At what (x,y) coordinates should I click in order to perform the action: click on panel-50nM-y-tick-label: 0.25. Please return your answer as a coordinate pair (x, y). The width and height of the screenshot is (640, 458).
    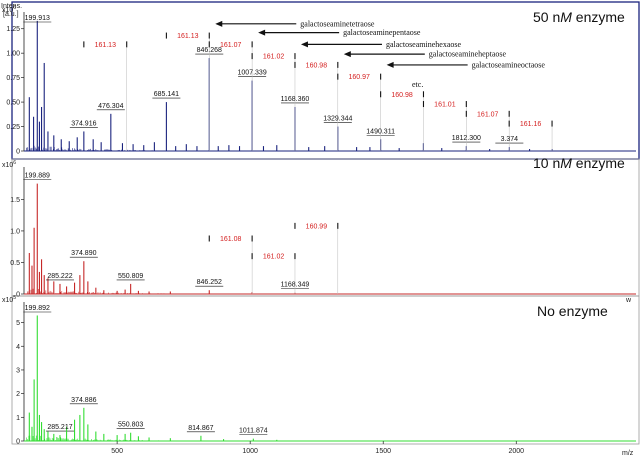
    Looking at the image, I should click on (13, 127).